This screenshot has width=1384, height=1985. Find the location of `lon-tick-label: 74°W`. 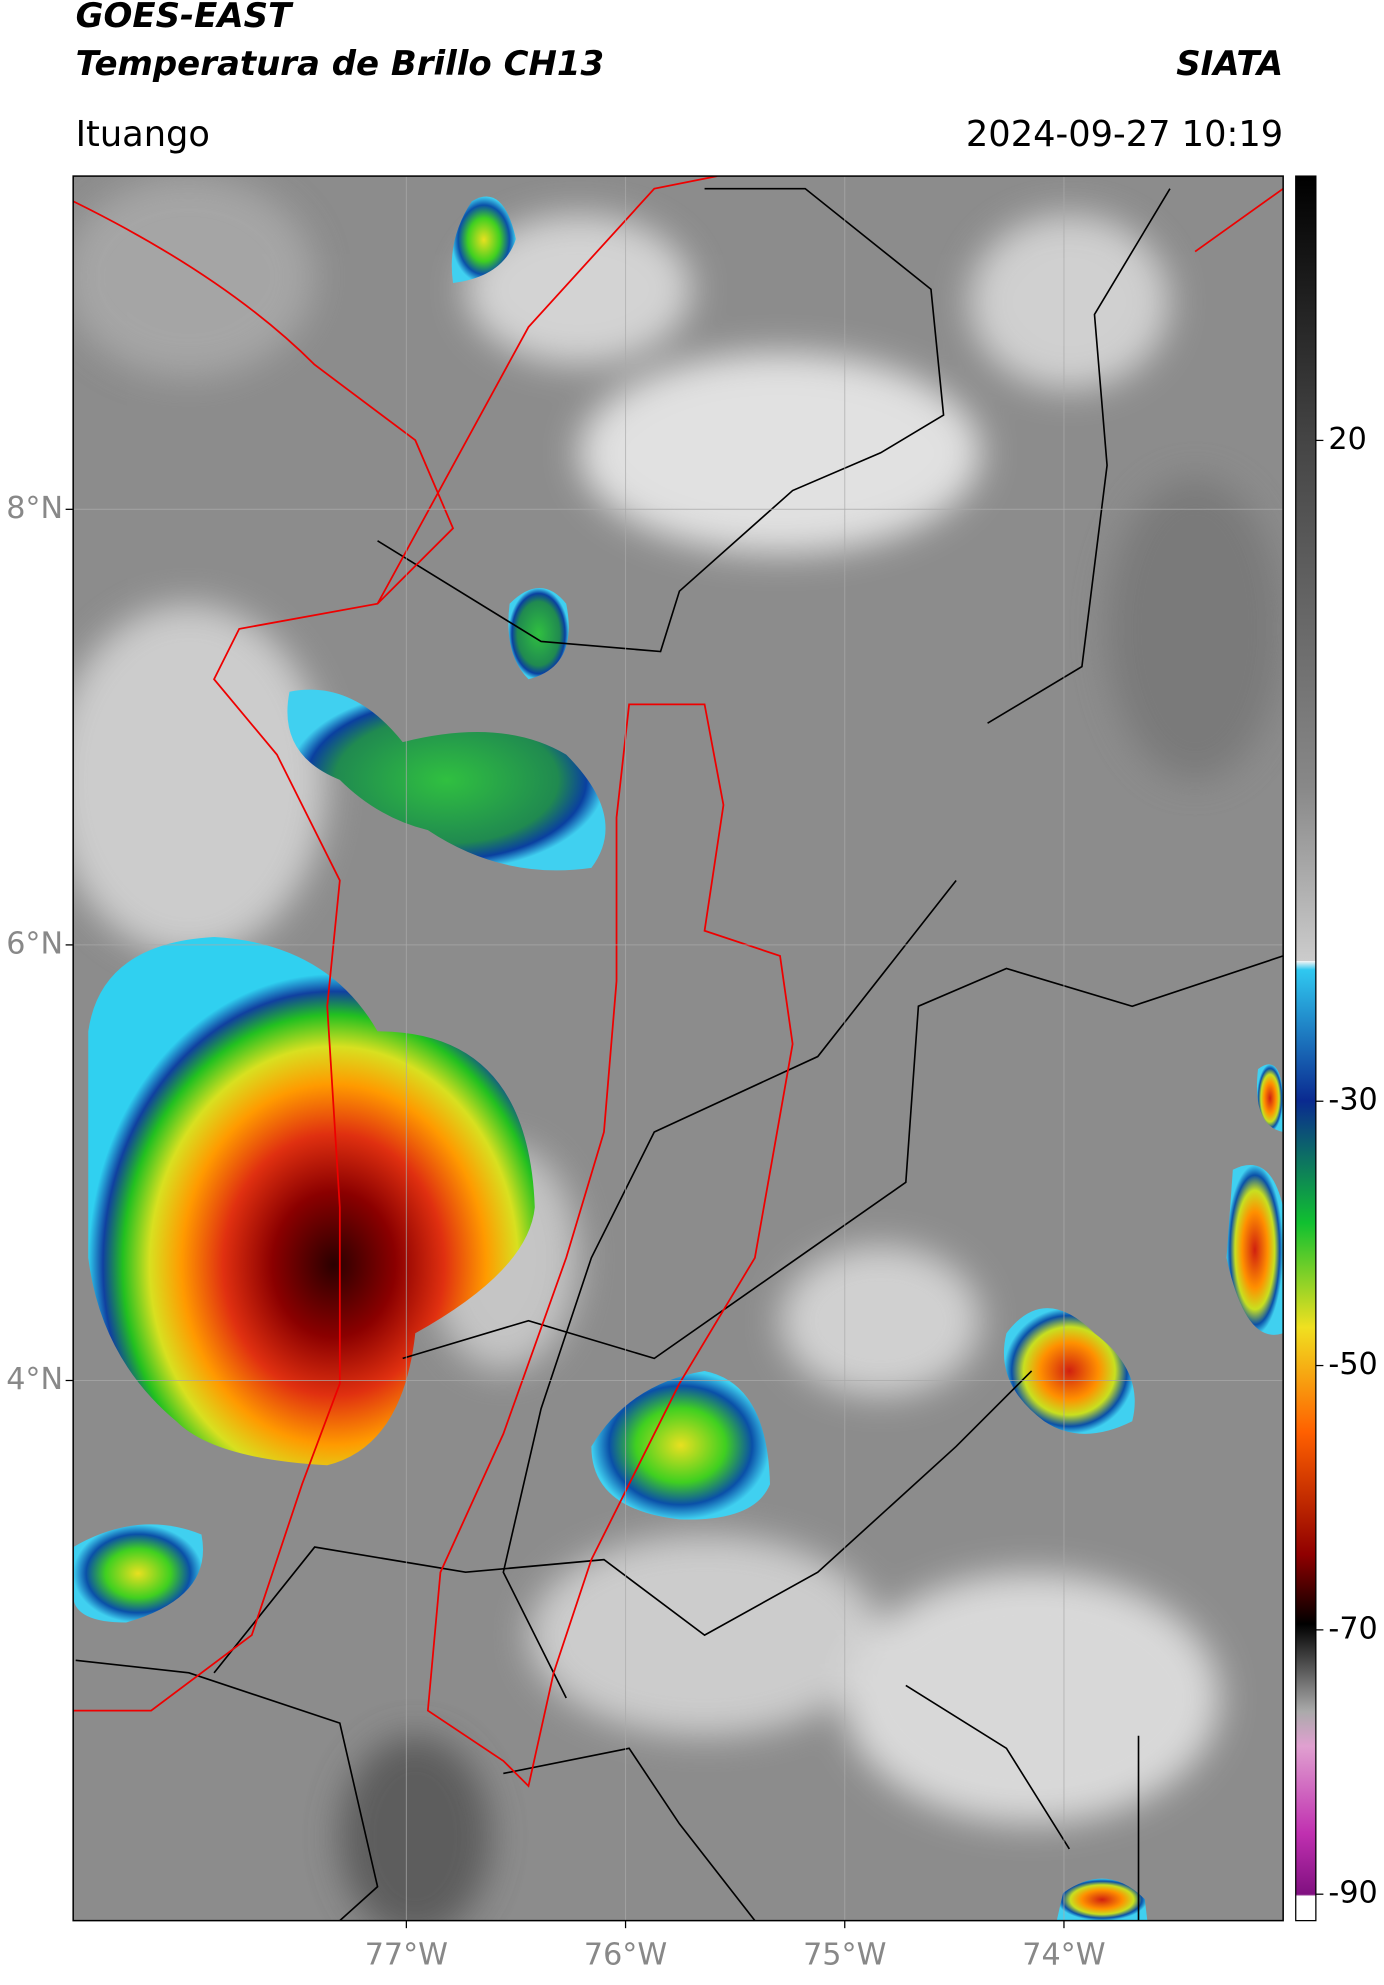

lon-tick-label: 74°W is located at coordinates (1063, 1954).